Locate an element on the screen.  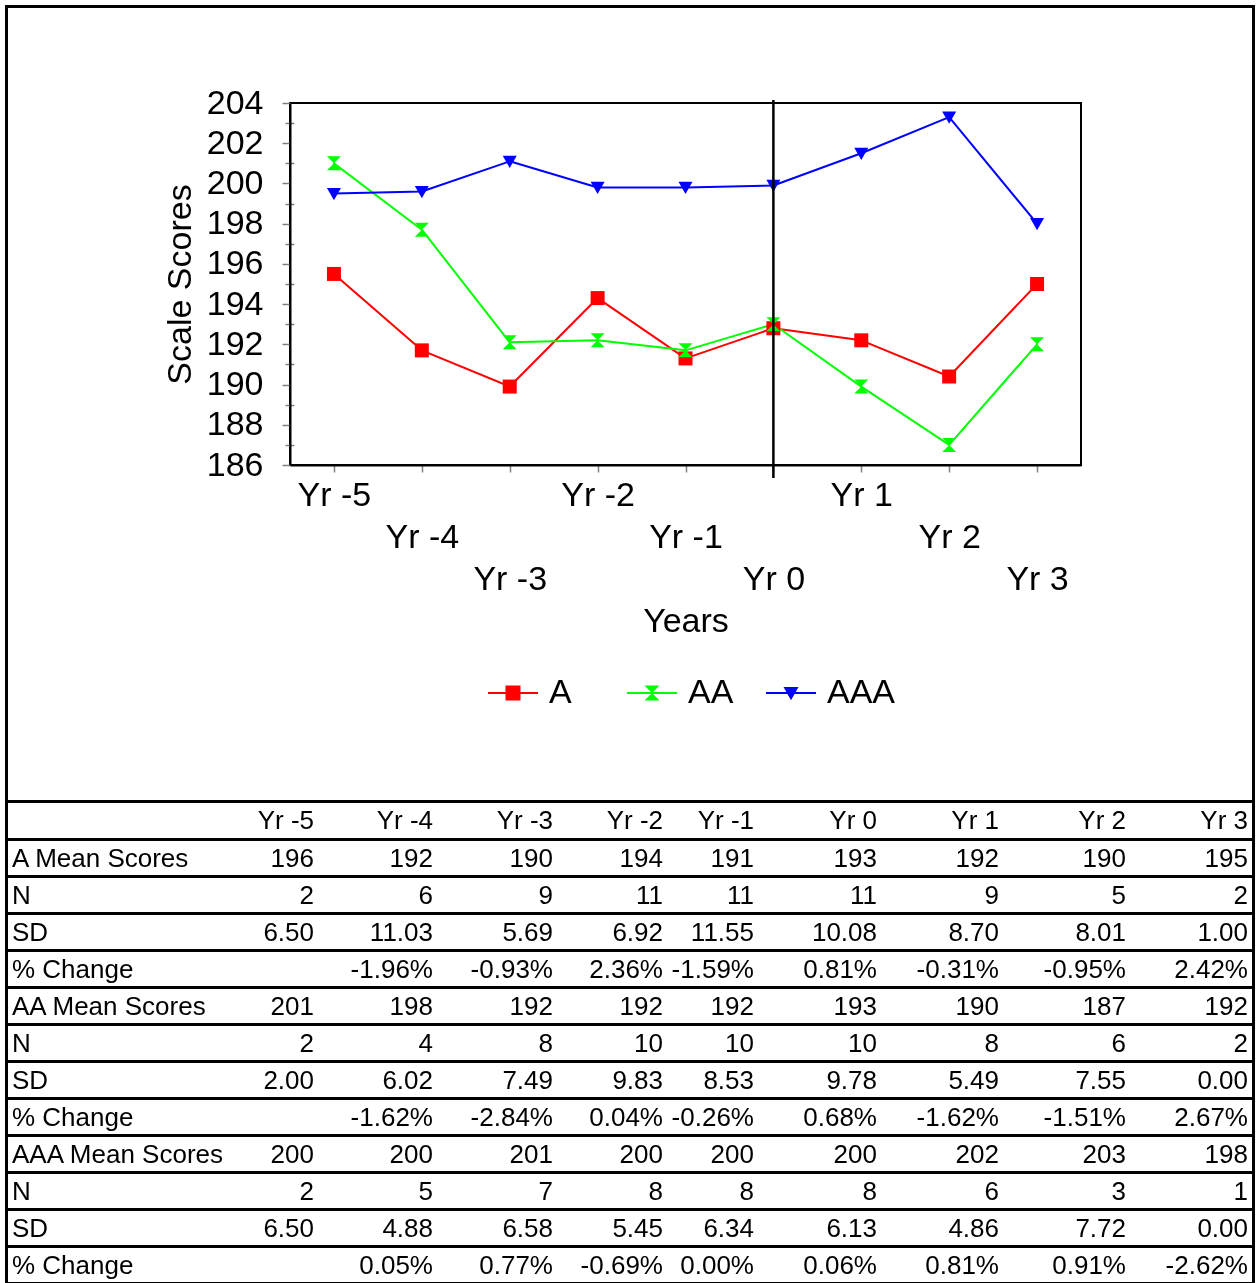
data-label: 10 is located at coordinates (739, 1043).